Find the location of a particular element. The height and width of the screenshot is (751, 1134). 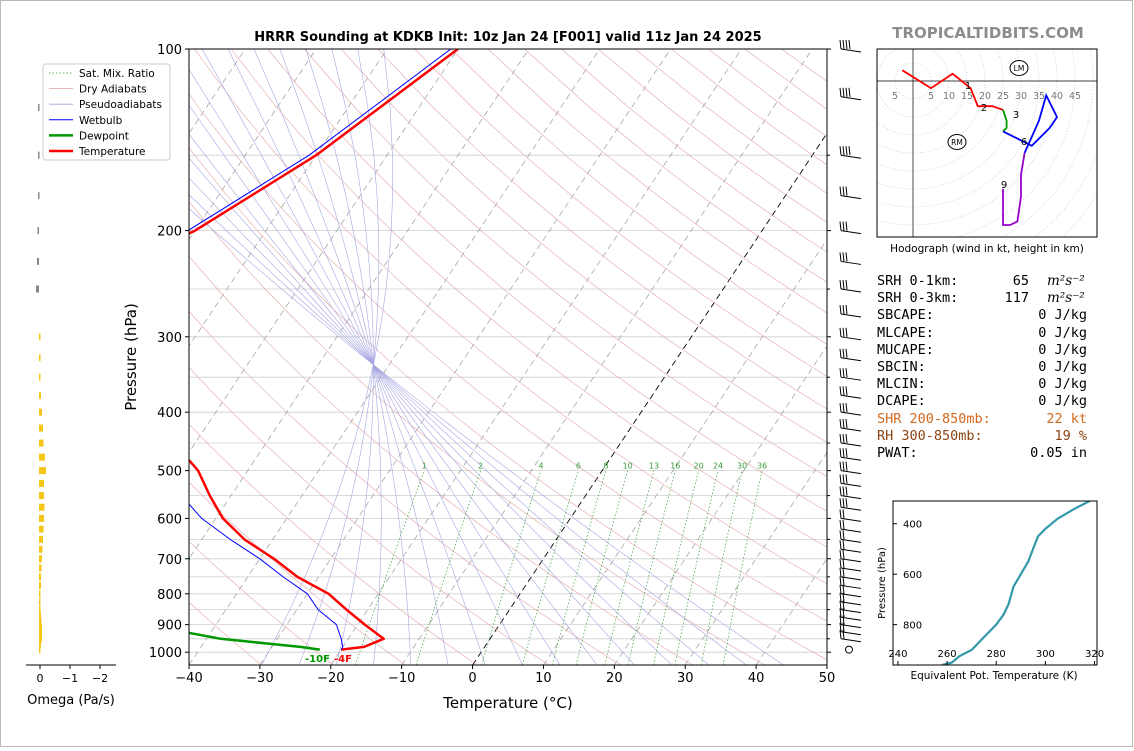

theta-e-y-tick-label: 400 is located at coordinates (912, 525).